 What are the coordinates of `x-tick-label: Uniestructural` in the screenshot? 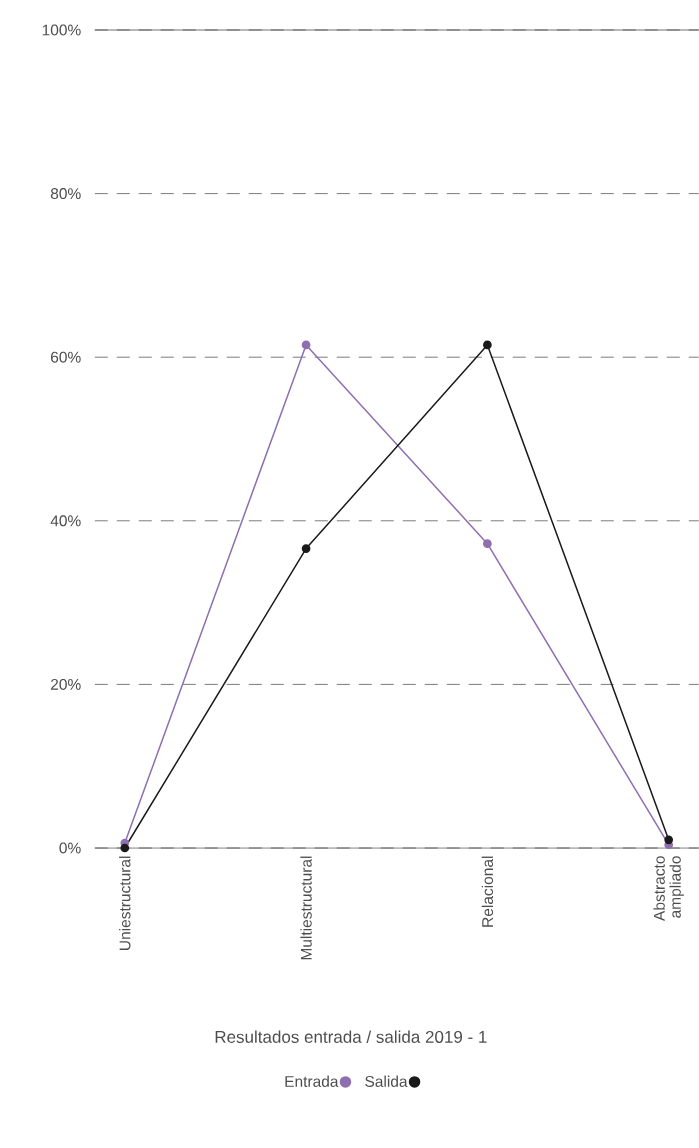 It's located at (125, 903).